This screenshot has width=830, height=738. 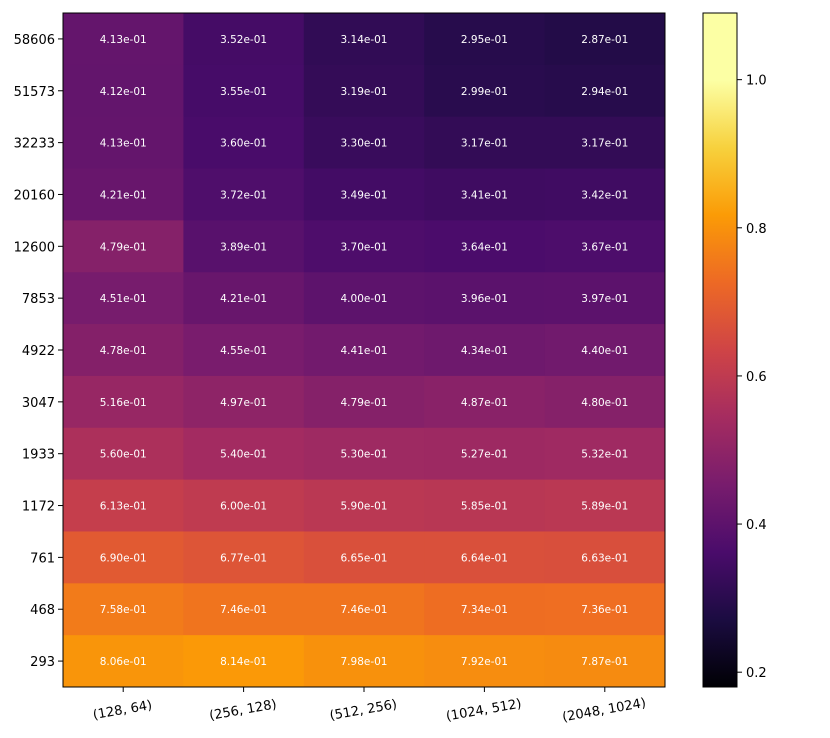 What do you see at coordinates (38, 455) in the screenshot?
I see `y-tick-label: 1933` at bounding box center [38, 455].